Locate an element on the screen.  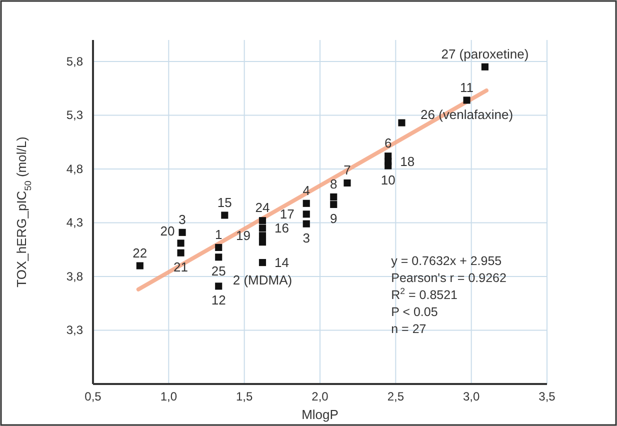
annotation: 7 is located at coordinates (347, 170).